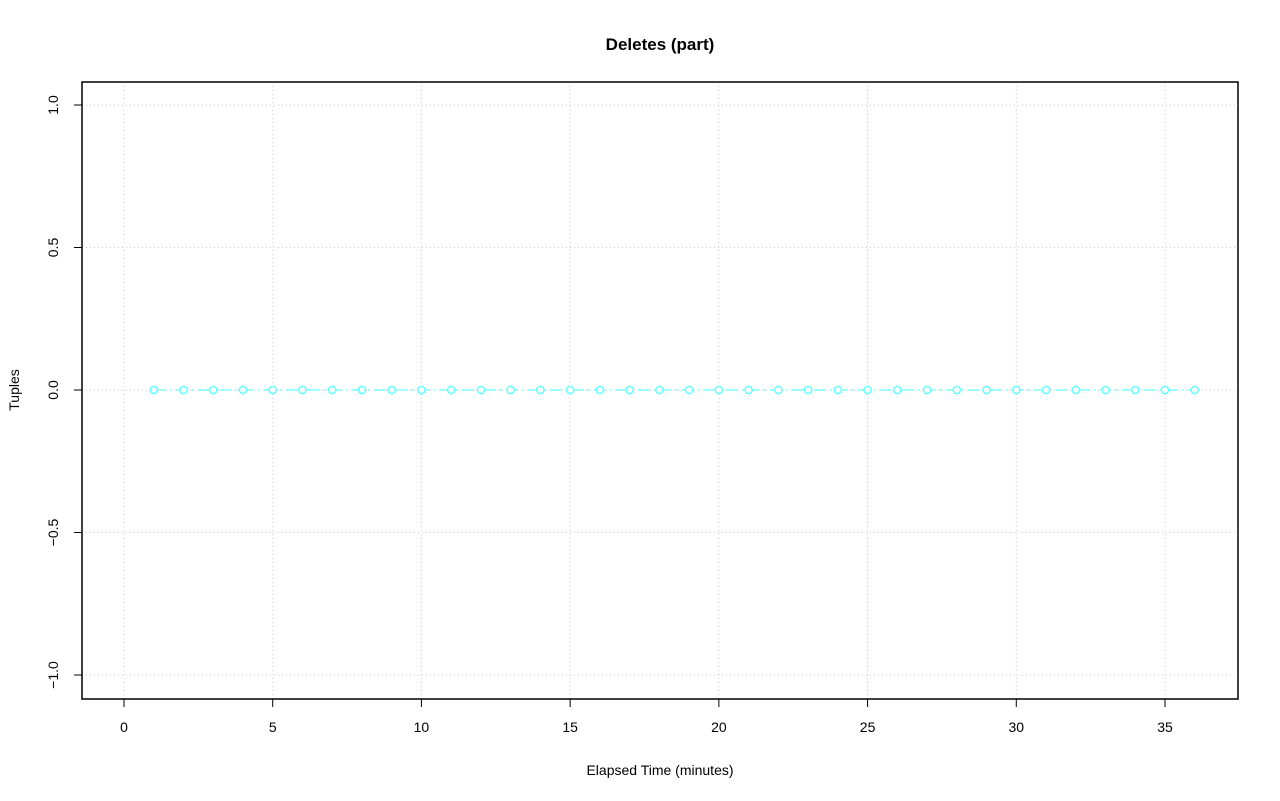 This screenshot has width=1280, height=801. What do you see at coordinates (53, 248) in the screenshot?
I see `y-tick-label: 0.5` at bounding box center [53, 248].